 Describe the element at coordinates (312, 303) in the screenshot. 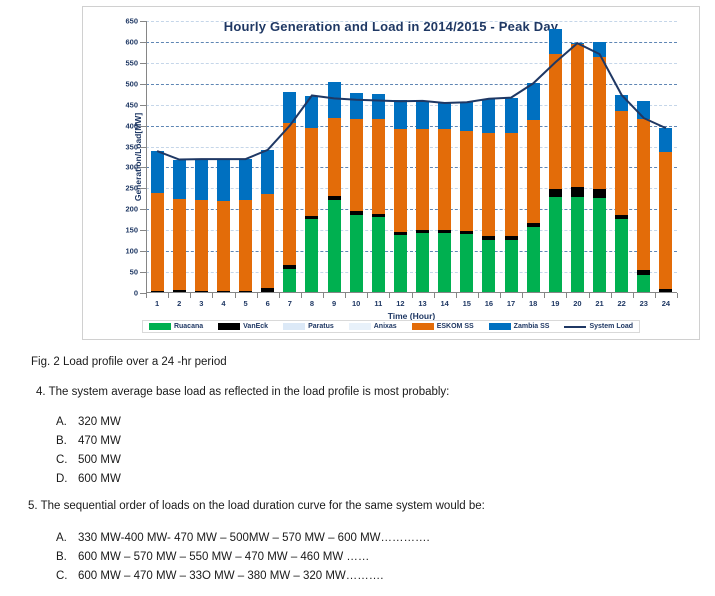

I see `x-axis-label: 8` at that location.